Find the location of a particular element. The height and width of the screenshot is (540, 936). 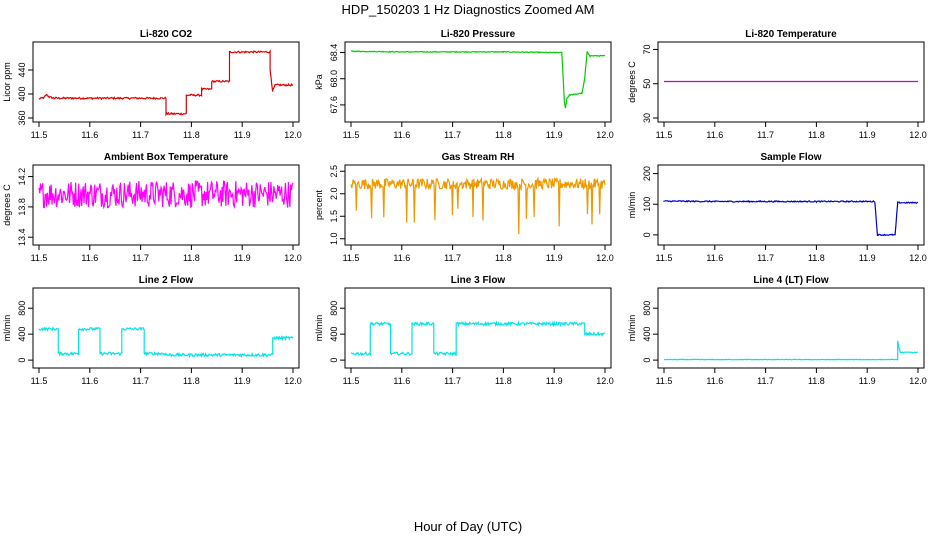

y-tick-label: 30 is located at coordinates (647, 118).